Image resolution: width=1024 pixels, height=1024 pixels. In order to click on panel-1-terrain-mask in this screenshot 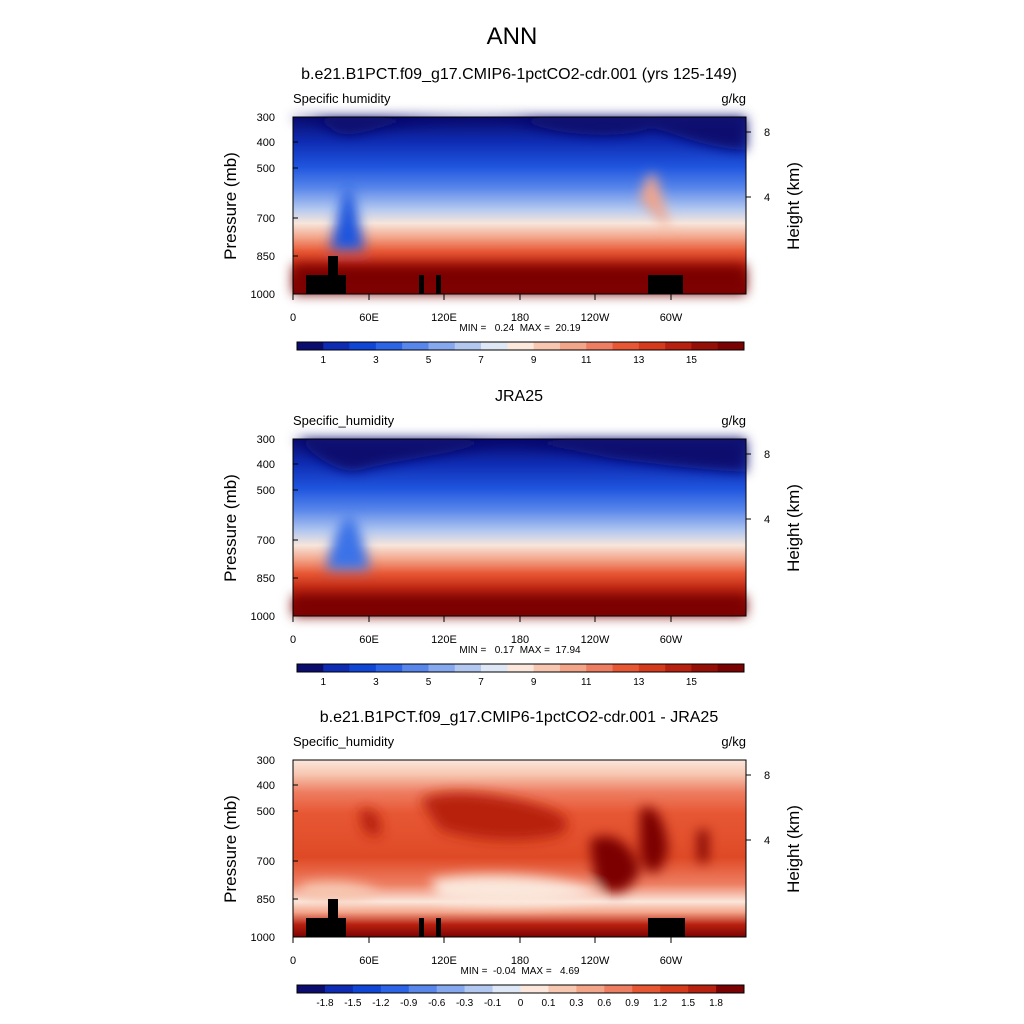, I will do `click(494, 275)`.